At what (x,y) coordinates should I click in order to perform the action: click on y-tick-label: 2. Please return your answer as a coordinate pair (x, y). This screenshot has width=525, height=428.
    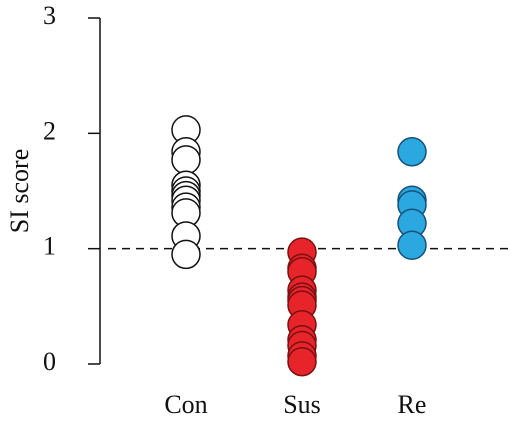
    Looking at the image, I should click on (49, 130).